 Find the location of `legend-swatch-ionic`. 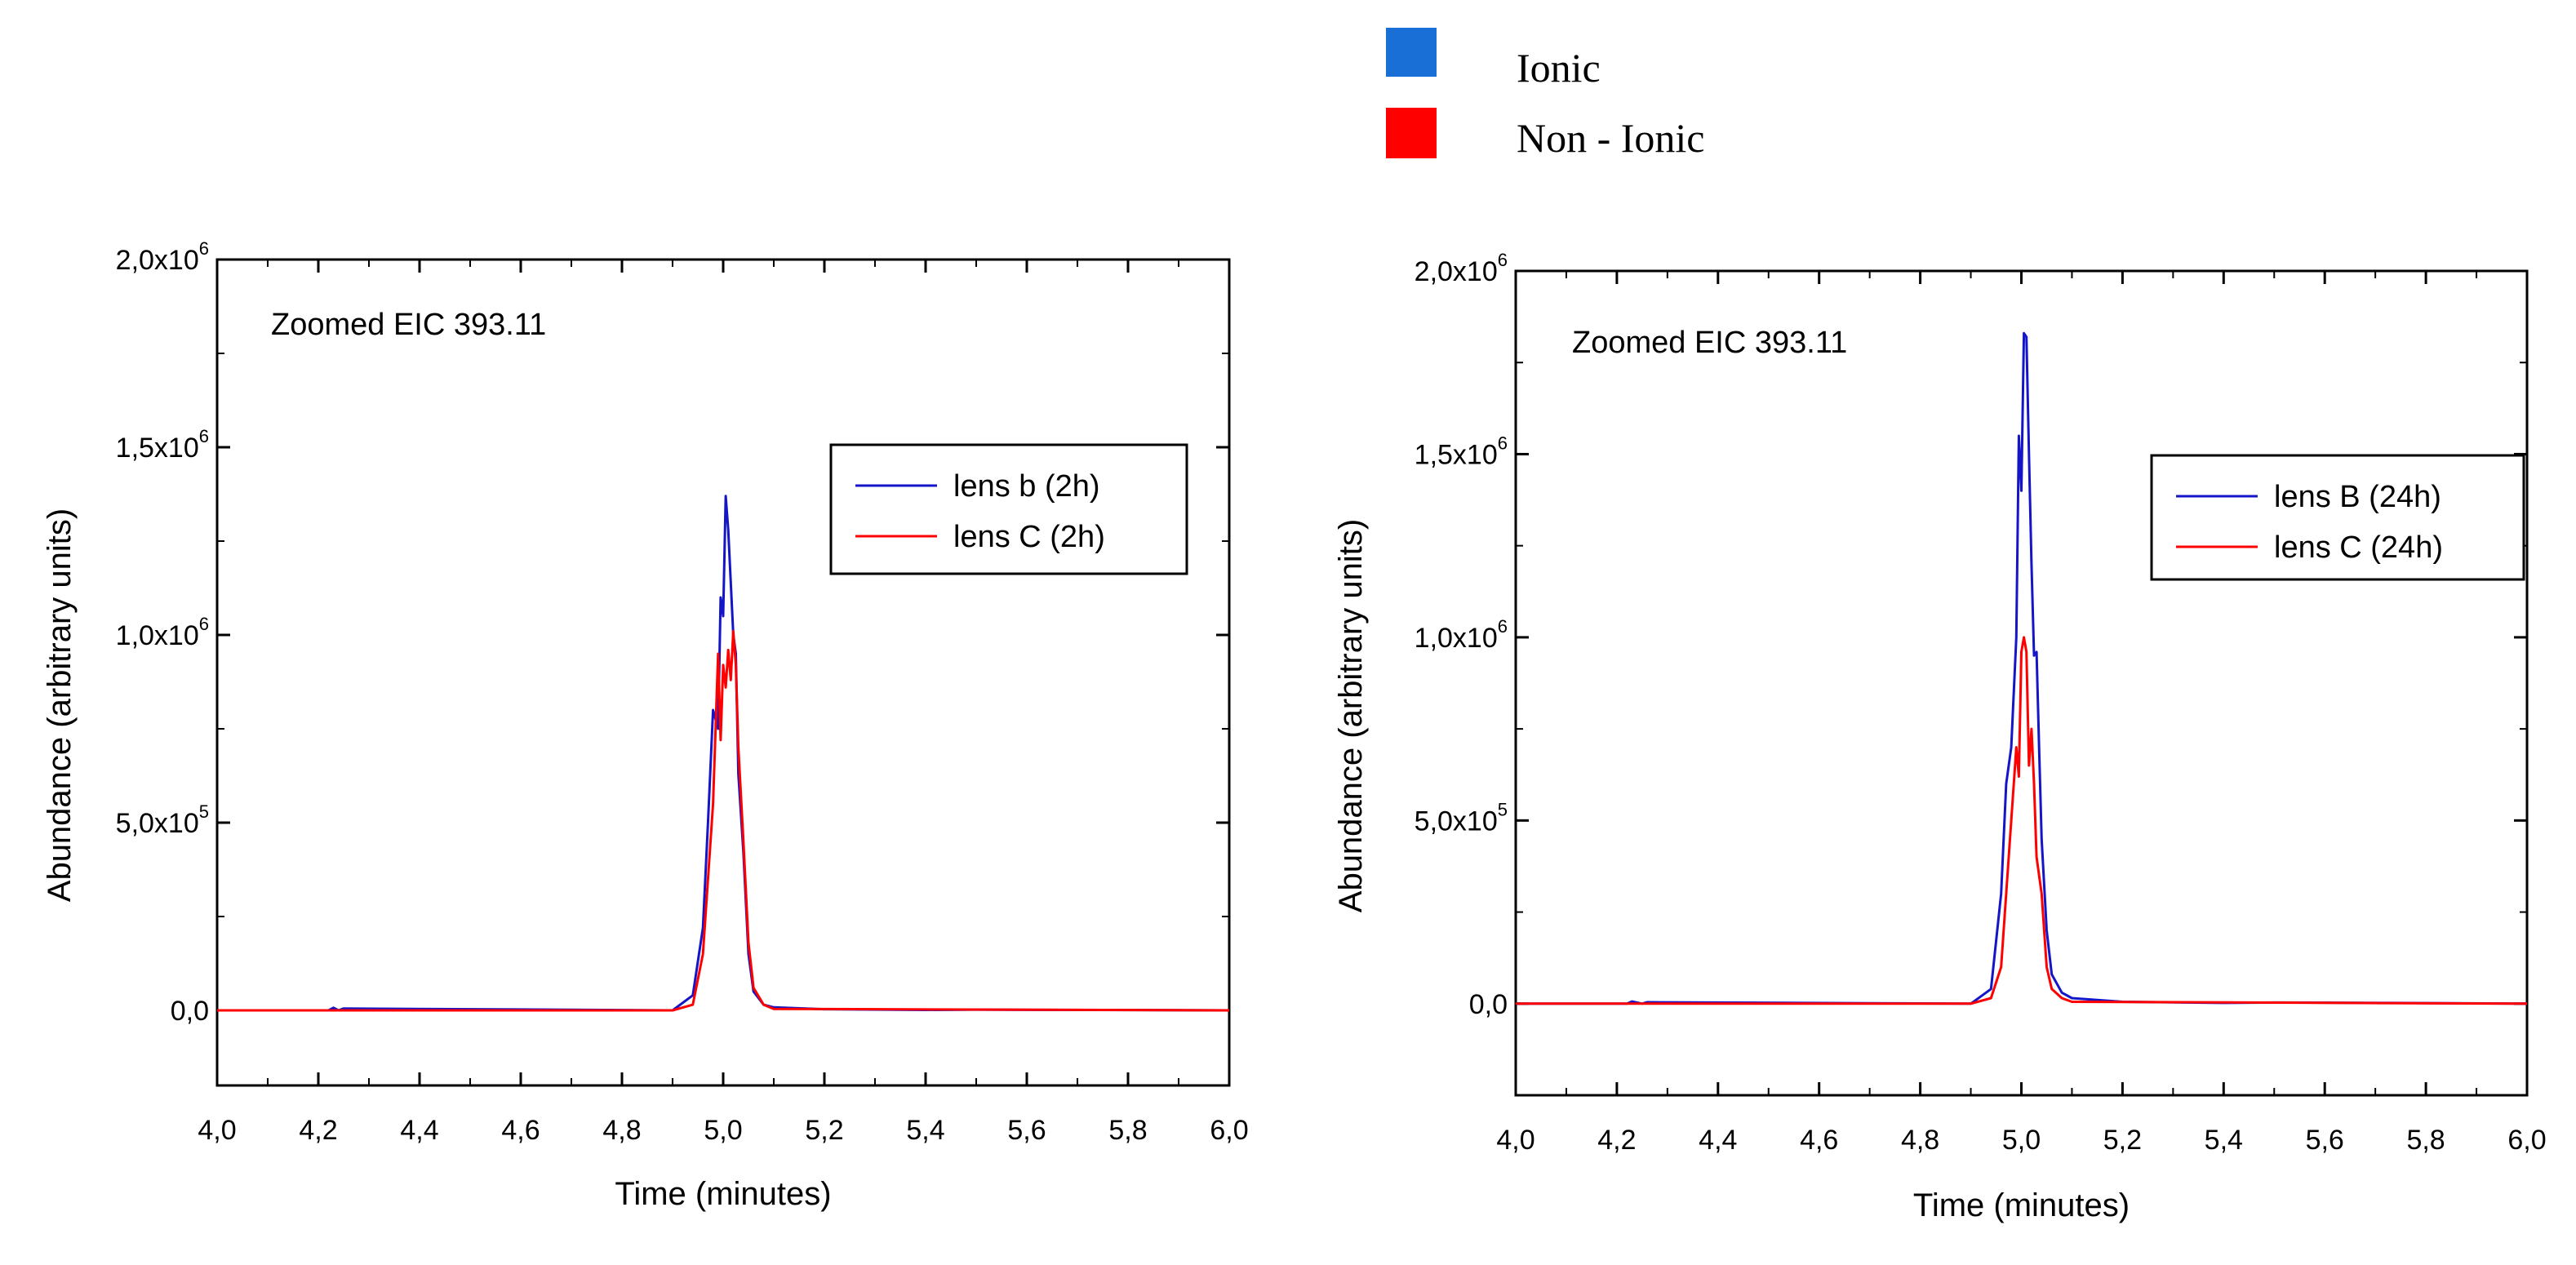

legend-swatch-ionic is located at coordinates (1411, 52).